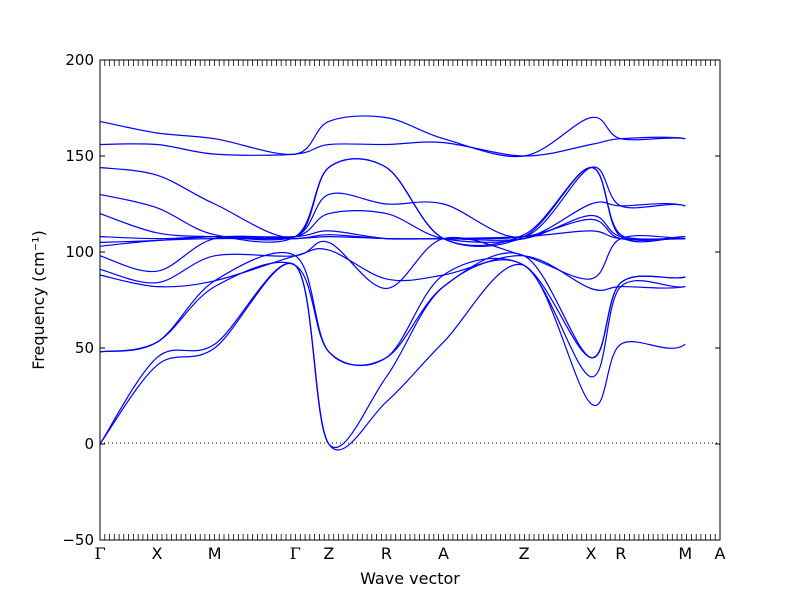 The image size is (800, 600). Describe the element at coordinates (79, 60) in the screenshot. I see `y-tick-label: 200` at that location.